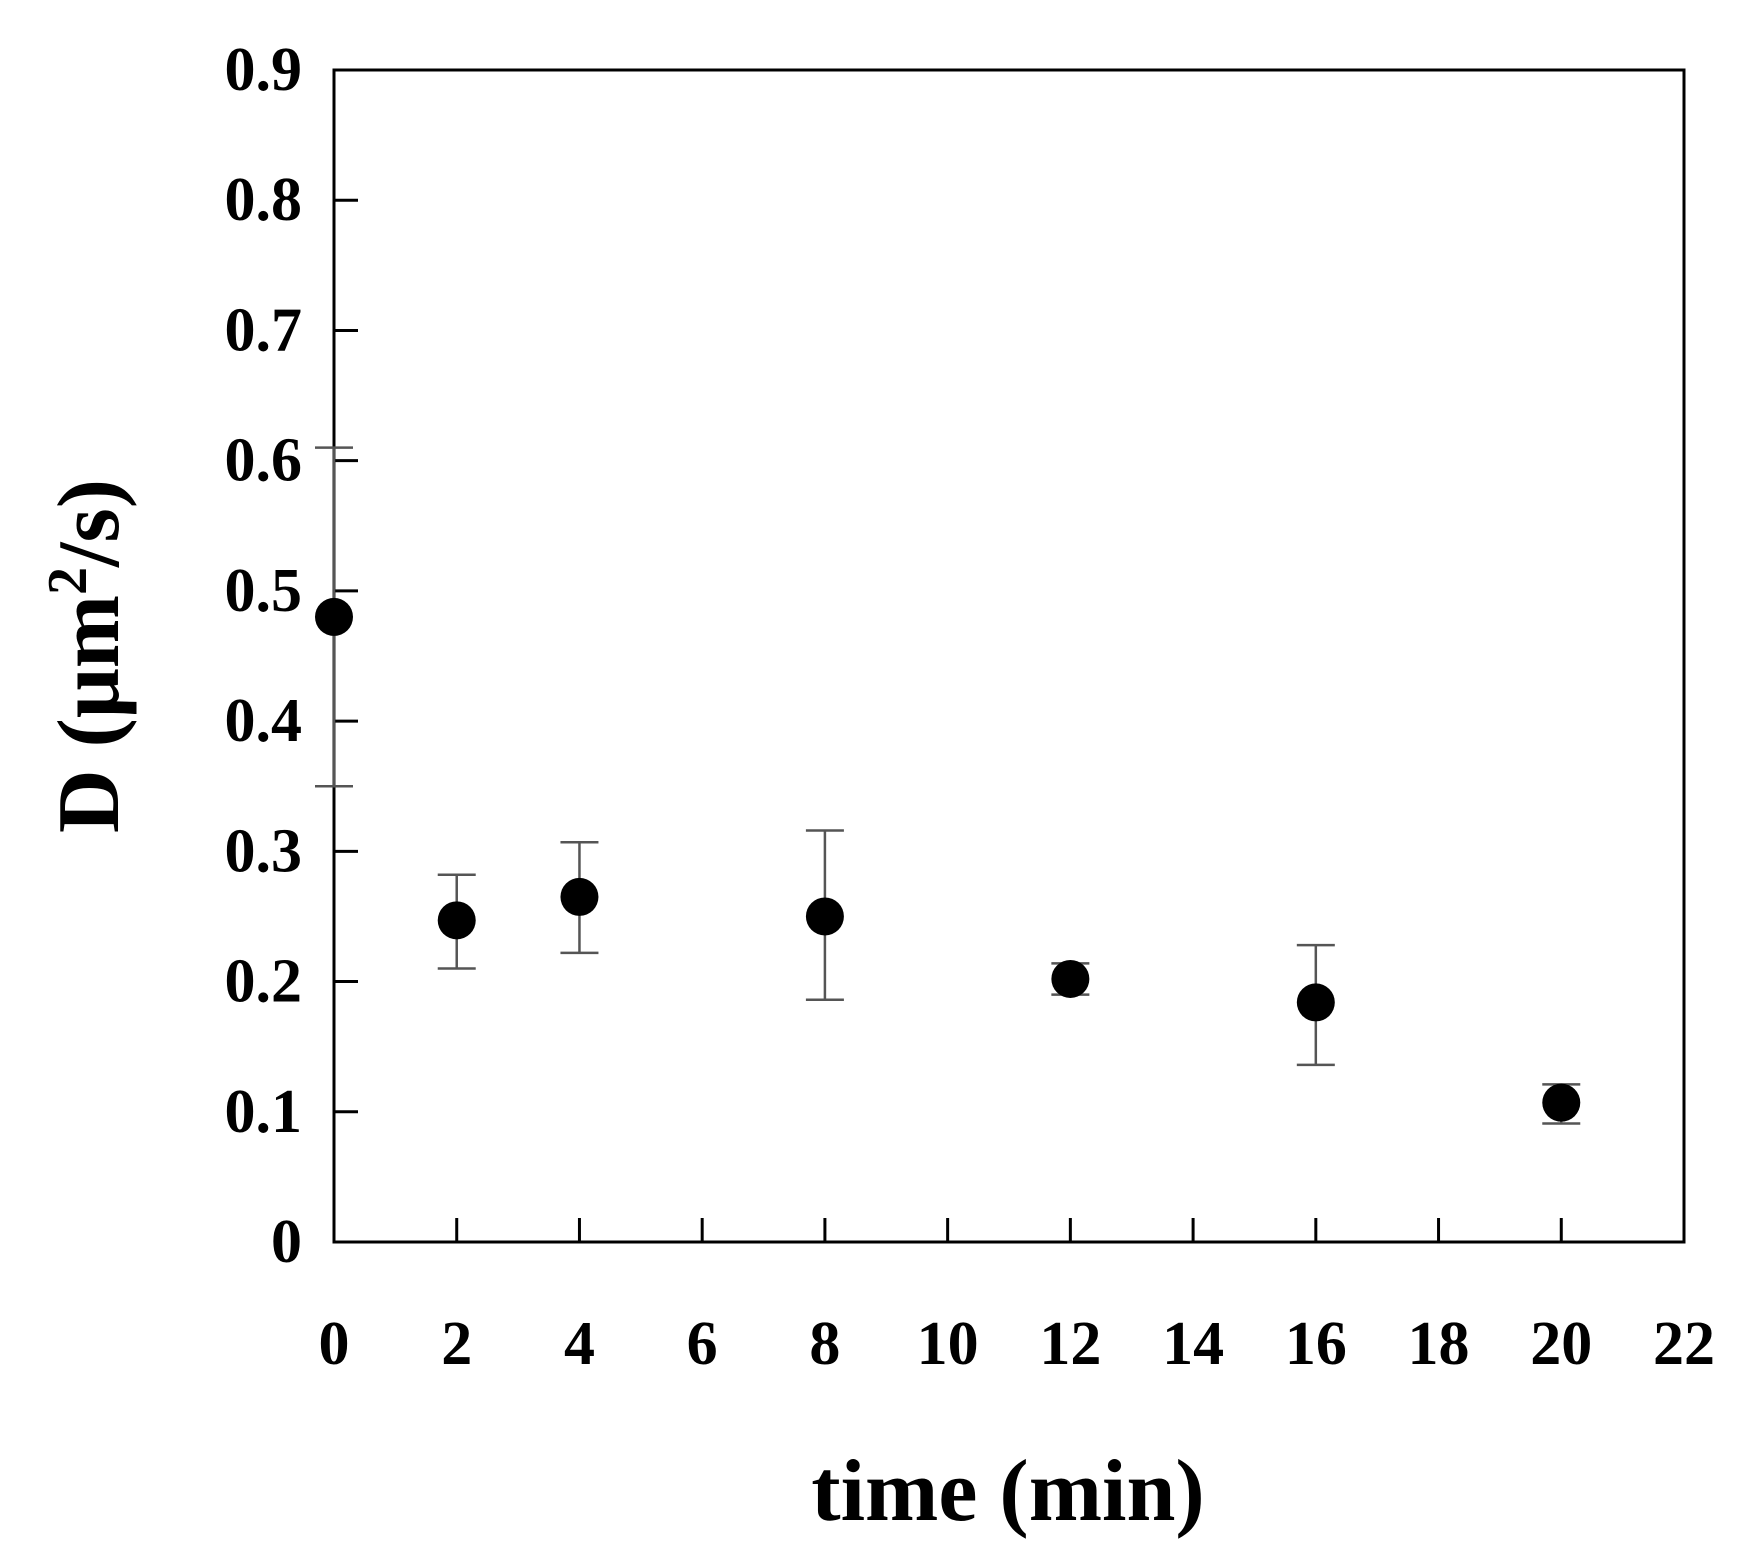 The height and width of the screenshot is (1558, 1746). I want to click on x-tick-label: 10, so click(948, 1344).